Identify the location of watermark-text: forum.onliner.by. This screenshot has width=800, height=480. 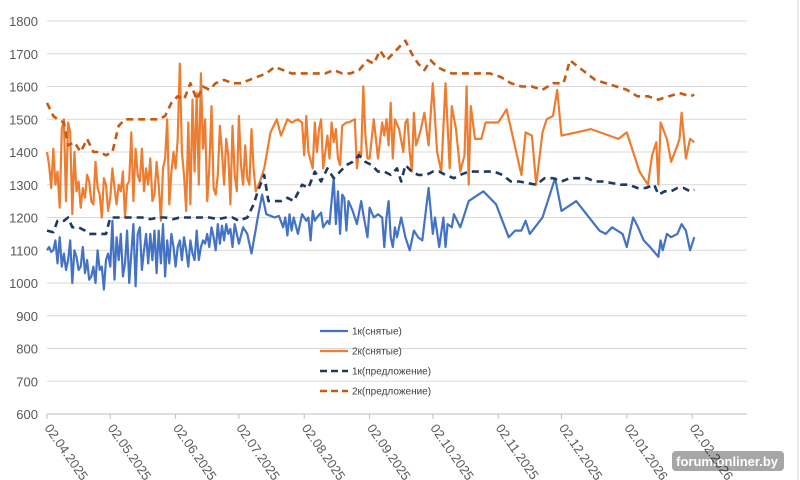
(727, 461).